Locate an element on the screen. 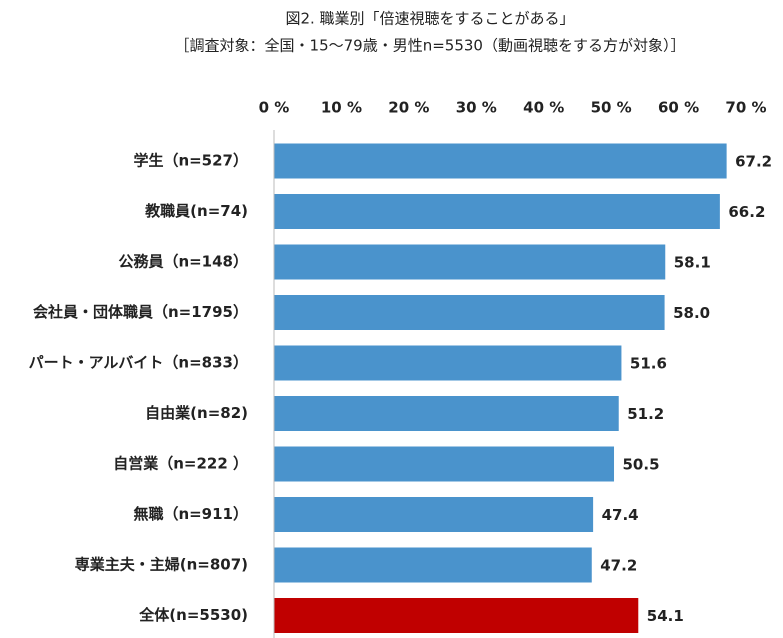  x-tick-label: 20 % is located at coordinates (408, 108).